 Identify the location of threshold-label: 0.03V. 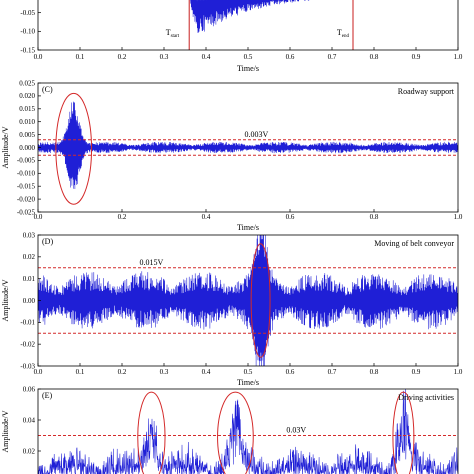
(296, 430).